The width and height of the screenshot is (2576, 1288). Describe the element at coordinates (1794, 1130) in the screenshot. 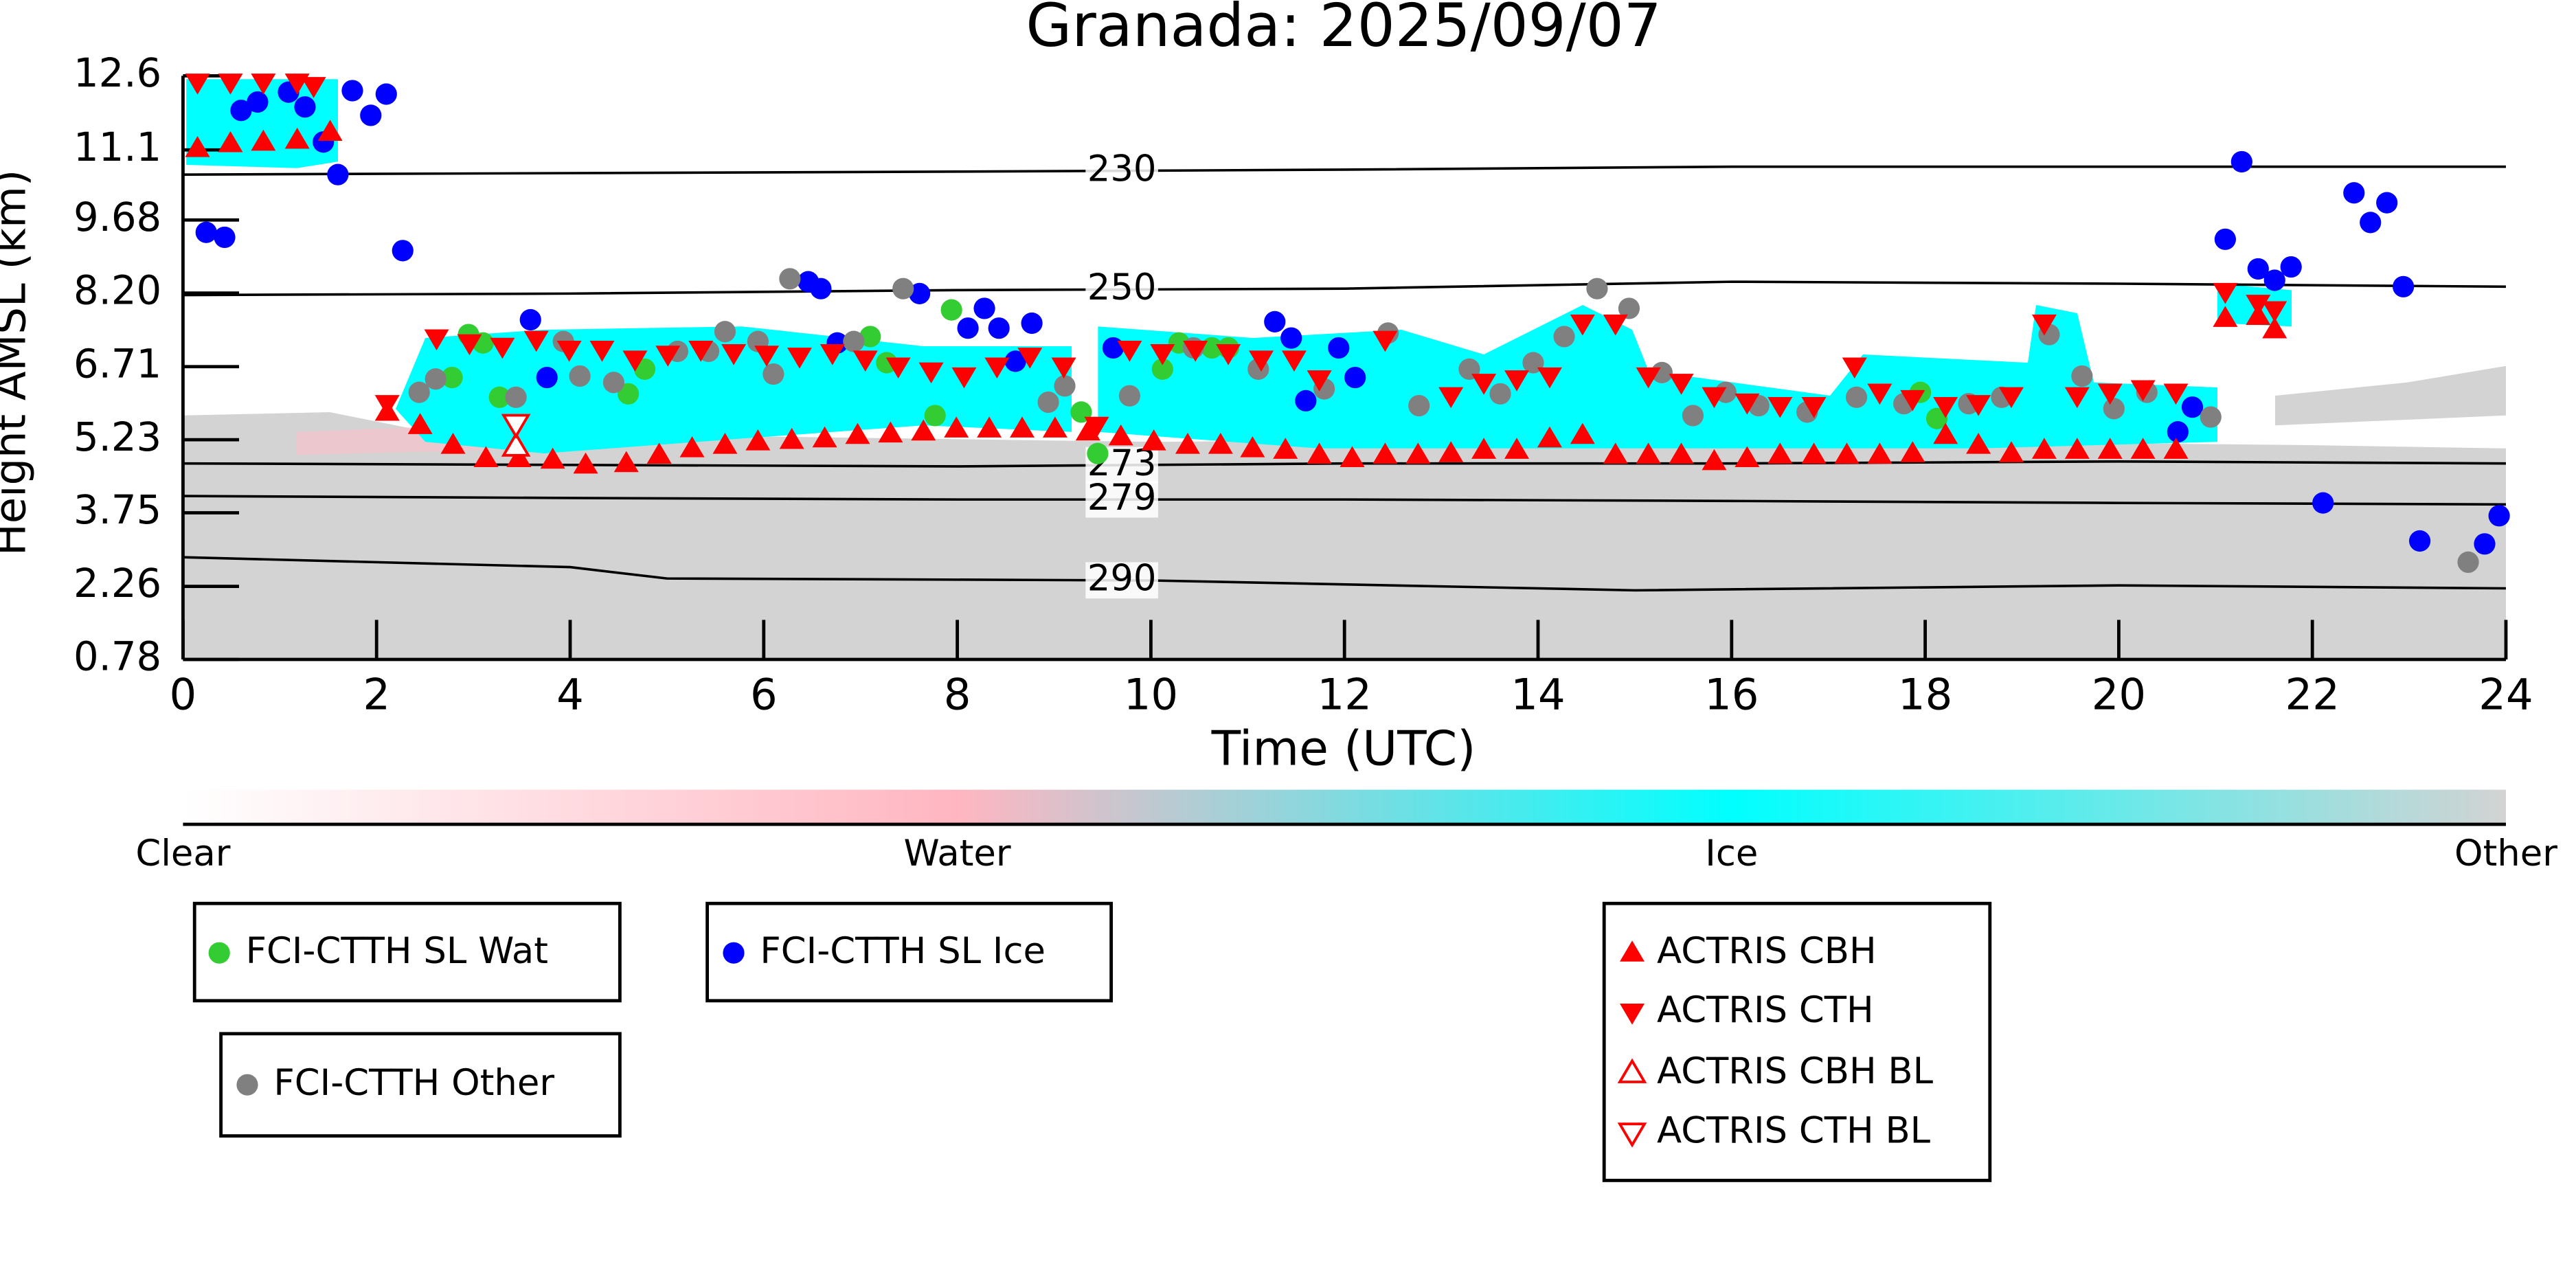

I see `legend-label: ACTRIS CTH BL` at that location.